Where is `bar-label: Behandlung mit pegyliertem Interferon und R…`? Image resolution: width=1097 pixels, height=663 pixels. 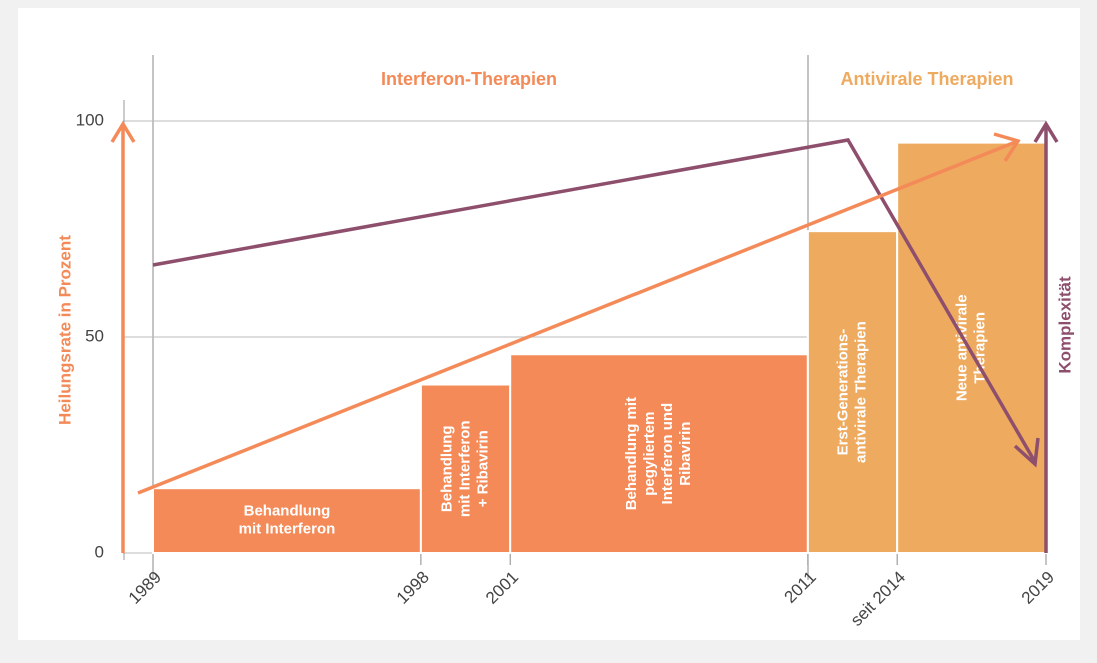
bar-label: Behandlung mit pegyliertem Interferon und R… is located at coordinates (658, 453).